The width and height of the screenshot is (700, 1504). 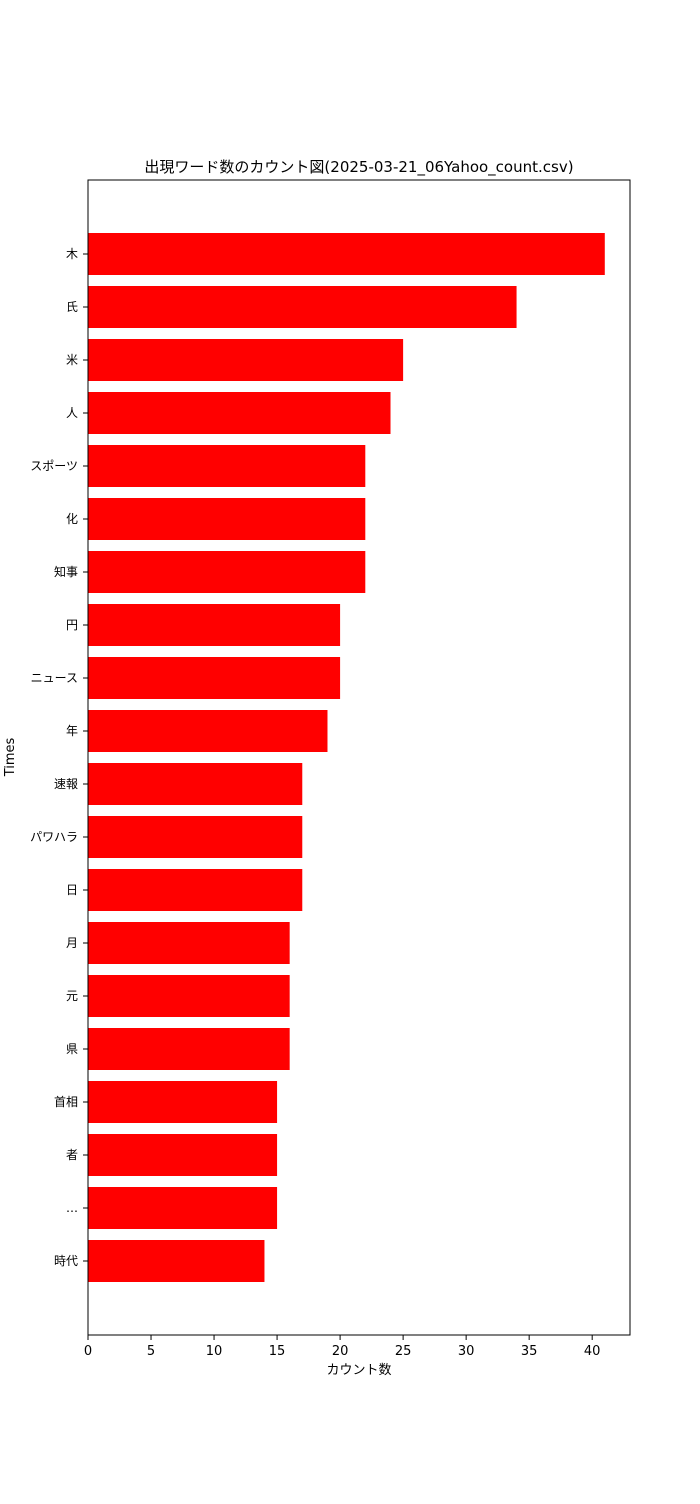 I want to click on x-tick-label: 40, so click(x=592, y=1351).